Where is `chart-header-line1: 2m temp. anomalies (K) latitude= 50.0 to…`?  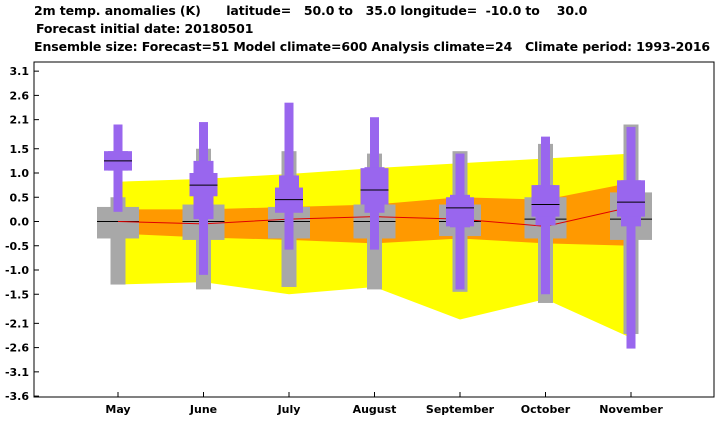 chart-header-line1: 2m temp. anomalies (K) latitude= 50.0 to… is located at coordinates (311, 10).